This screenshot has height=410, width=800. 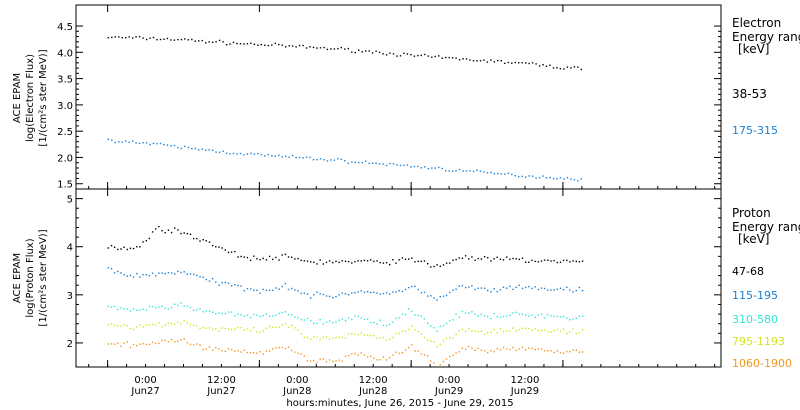 I want to click on e-ytick-label: 2.0, so click(x=65, y=158).